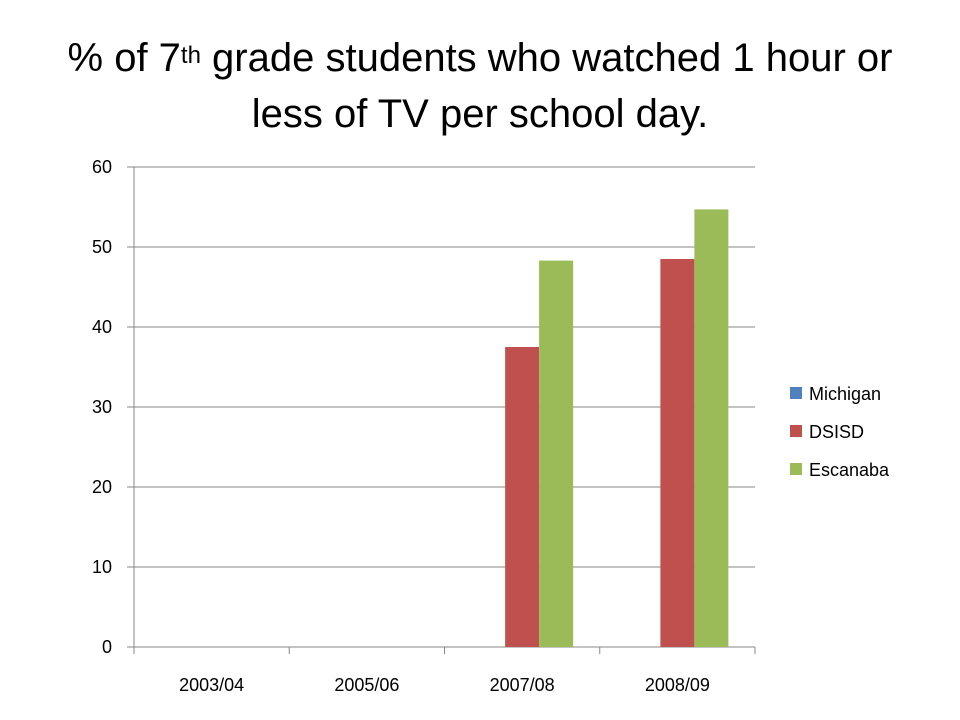 The image size is (960, 720). I want to click on y-tick-label: 0, so click(107, 647).